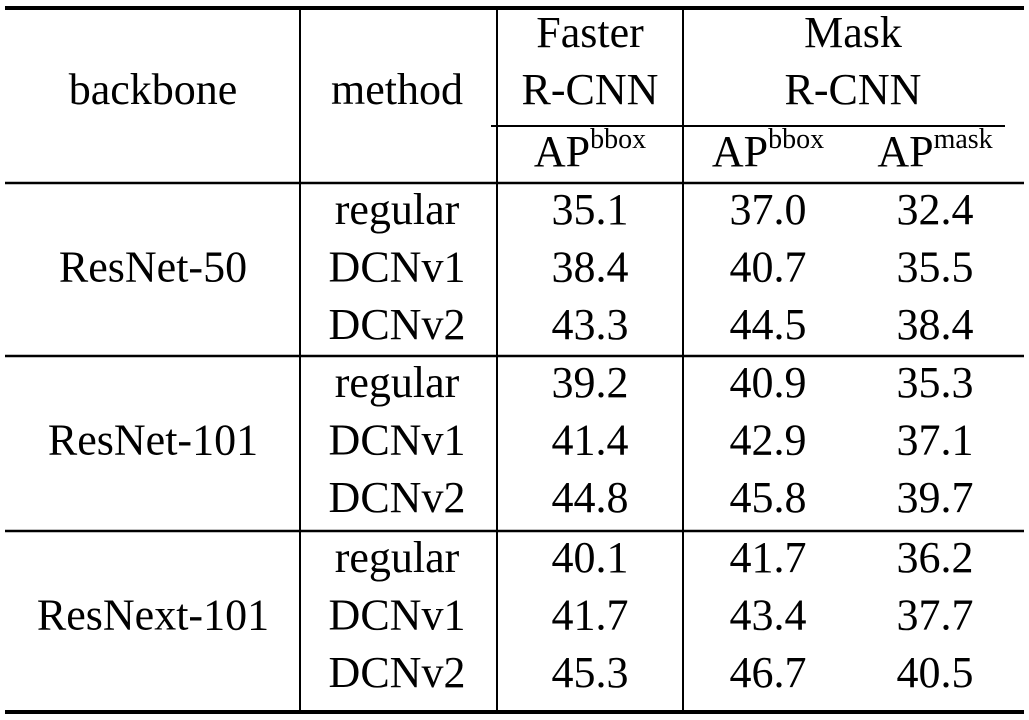 This screenshot has width=1029, height=720. I want to click on value-cell: 39.2, so click(590, 382).